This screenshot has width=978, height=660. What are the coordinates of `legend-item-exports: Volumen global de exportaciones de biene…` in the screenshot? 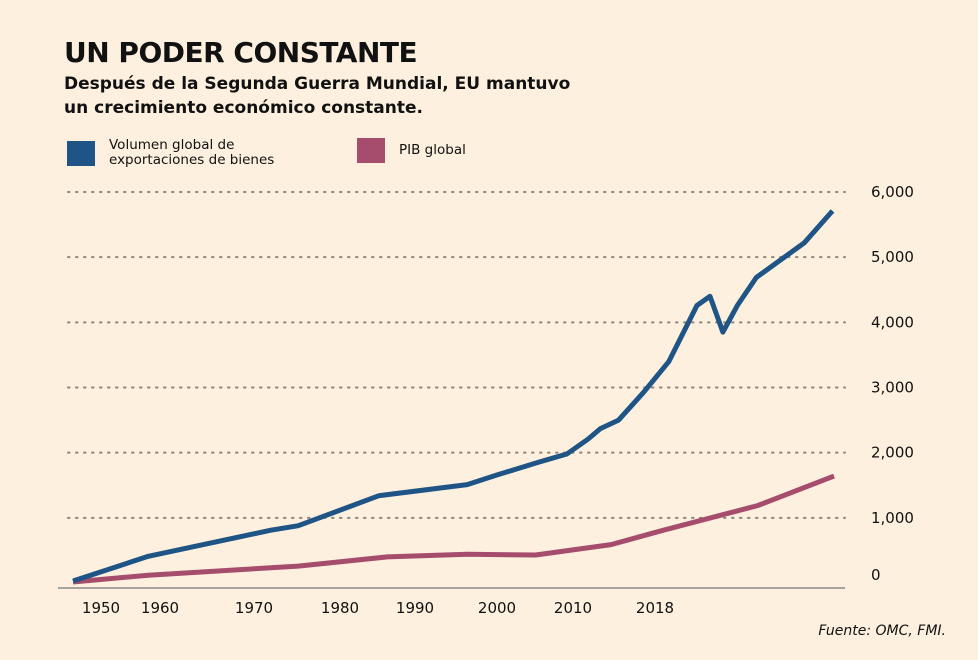 It's located at (170, 153).